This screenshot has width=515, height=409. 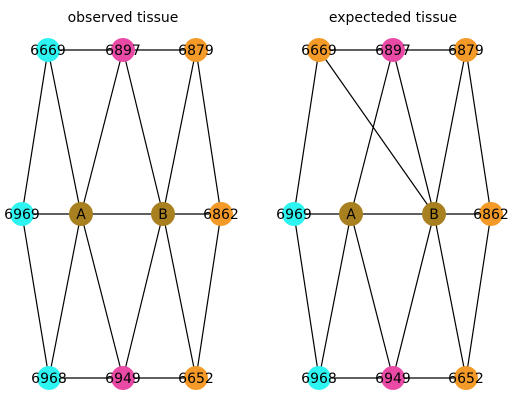 What do you see at coordinates (64, 132) in the screenshot?
I see `edge-6669-A` at bounding box center [64, 132].